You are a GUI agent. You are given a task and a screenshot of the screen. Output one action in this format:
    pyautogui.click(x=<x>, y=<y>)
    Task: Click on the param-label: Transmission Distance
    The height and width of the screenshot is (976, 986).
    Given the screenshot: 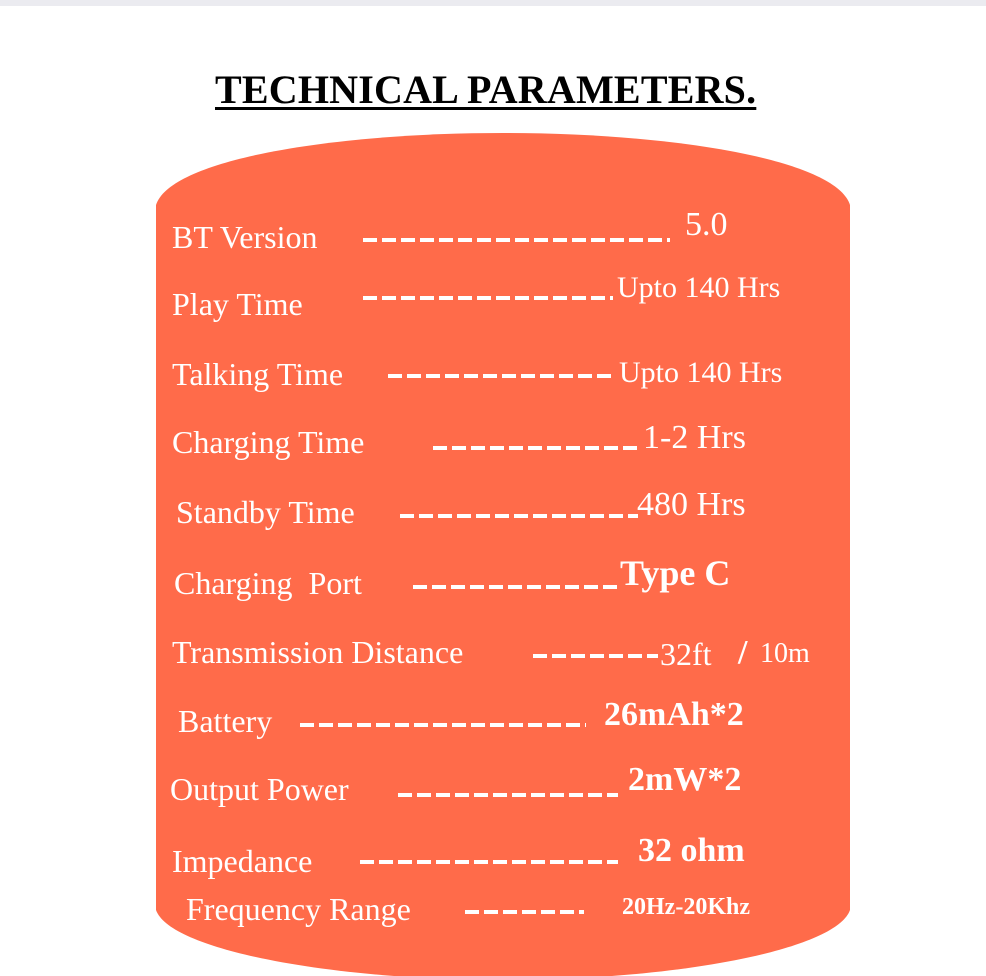 What is the action you would take?
    pyautogui.click(x=318, y=652)
    